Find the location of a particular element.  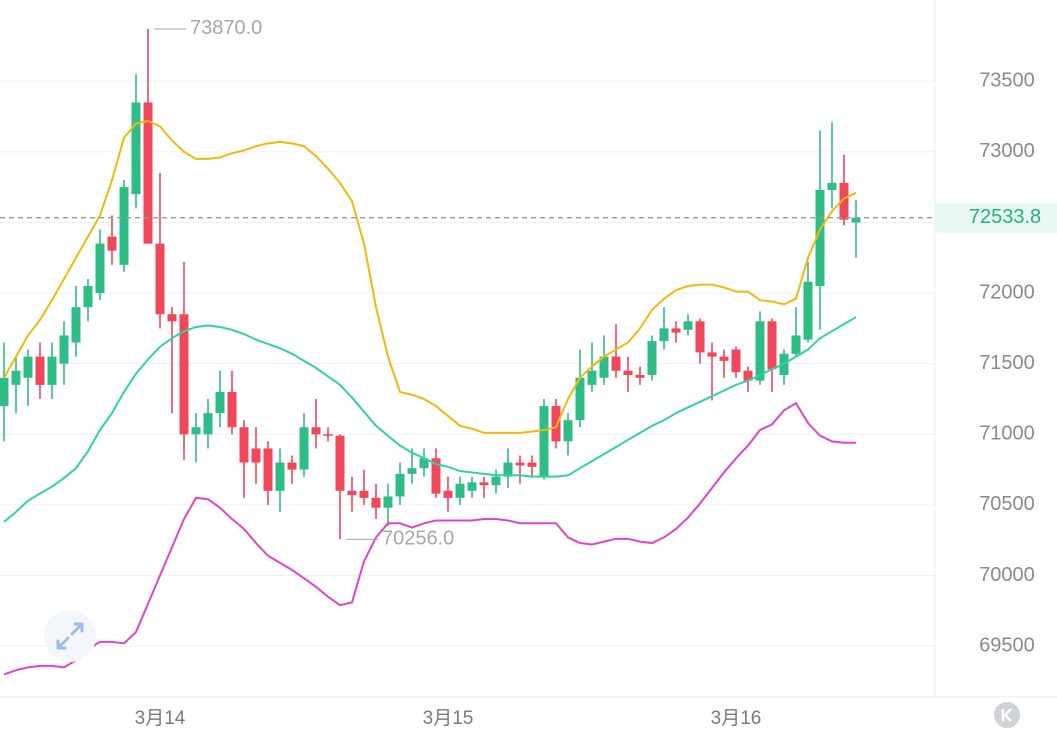

collapse-bg is located at coordinates (1007, 715).